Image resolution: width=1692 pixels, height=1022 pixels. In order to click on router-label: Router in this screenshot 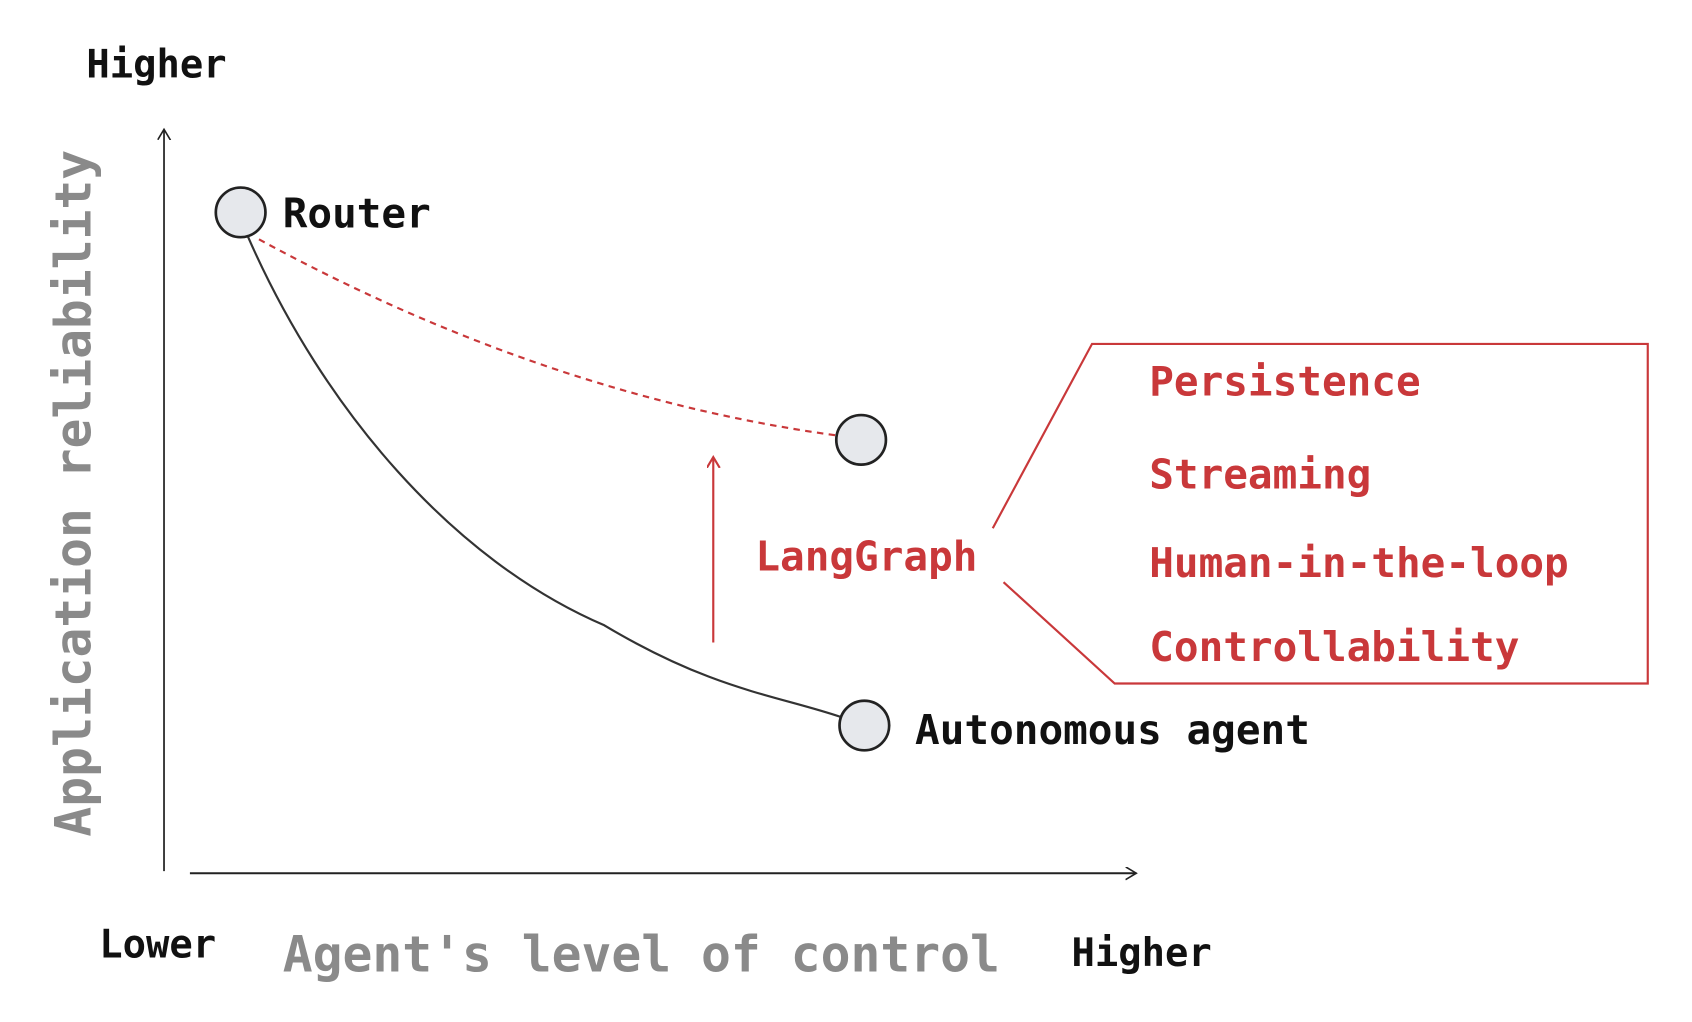, I will do `click(357, 213)`.